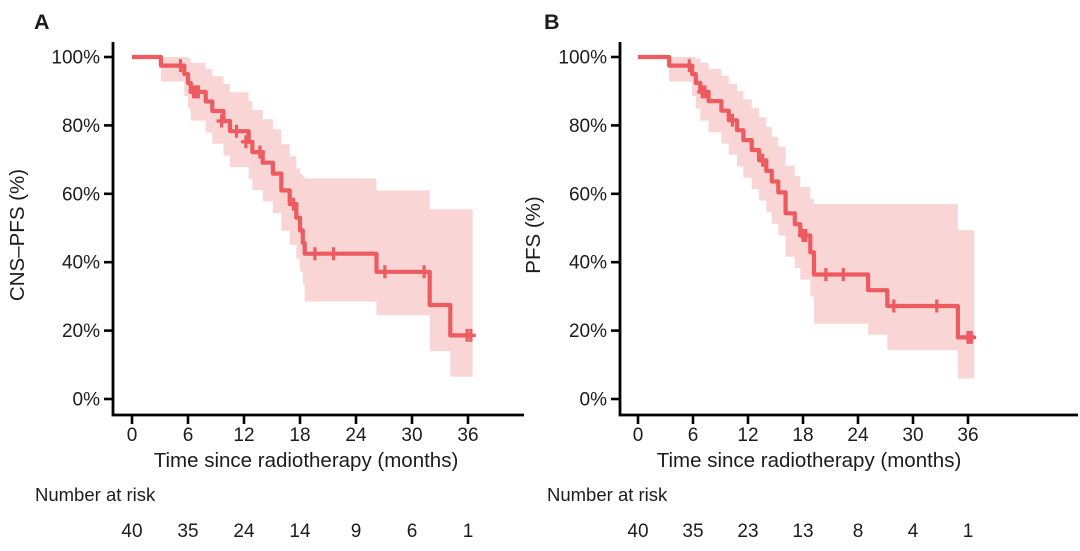  I want to click on y-axis-title: PFS (%), so click(533, 234).